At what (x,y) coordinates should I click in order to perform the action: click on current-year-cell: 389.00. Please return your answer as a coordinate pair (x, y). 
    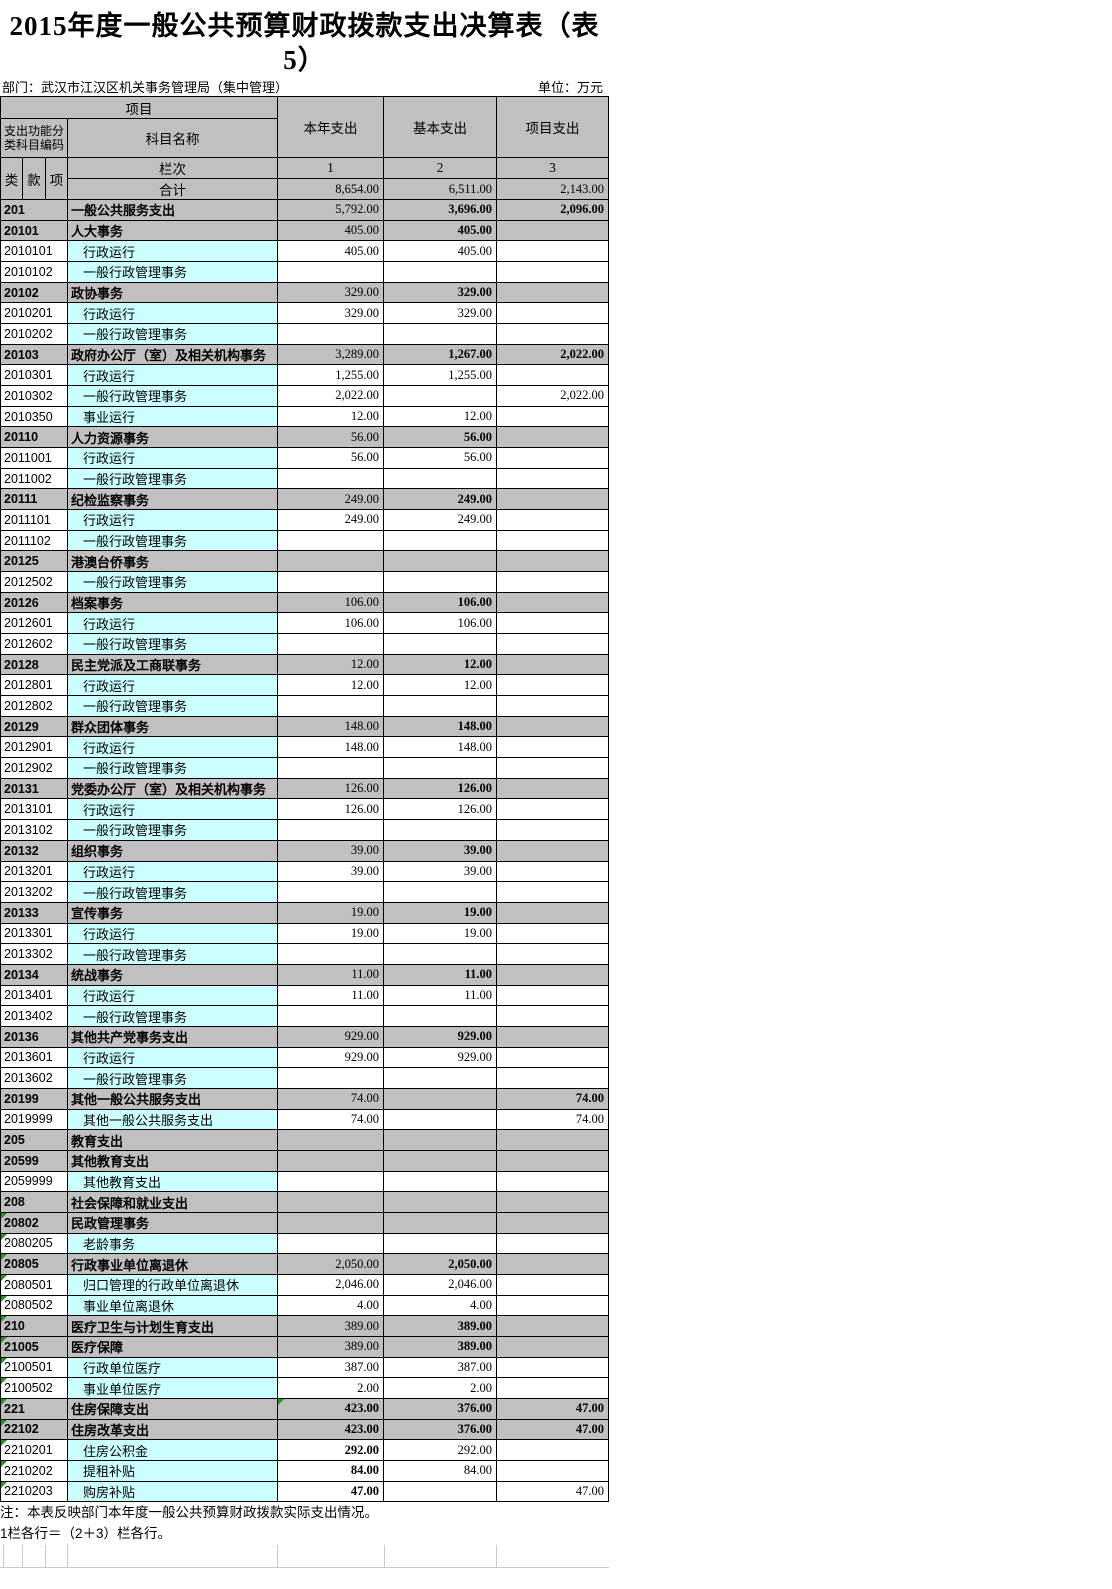
    Looking at the image, I should click on (330, 1326).